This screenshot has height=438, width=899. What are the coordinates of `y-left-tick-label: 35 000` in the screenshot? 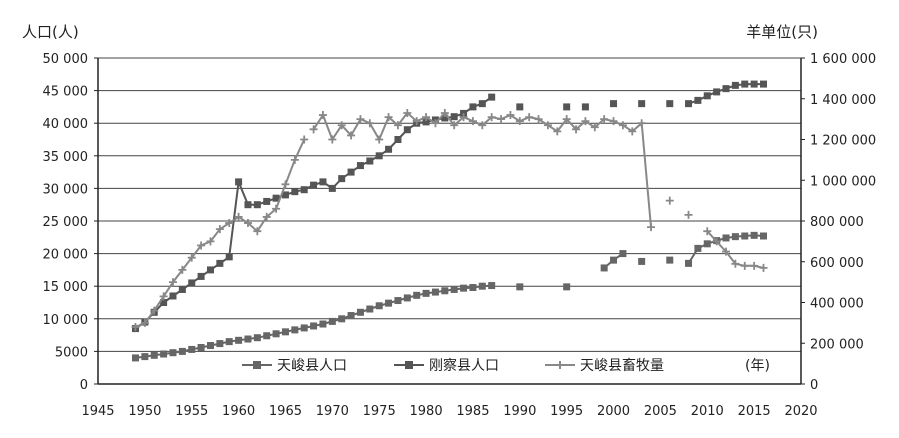 It's located at (66, 157).